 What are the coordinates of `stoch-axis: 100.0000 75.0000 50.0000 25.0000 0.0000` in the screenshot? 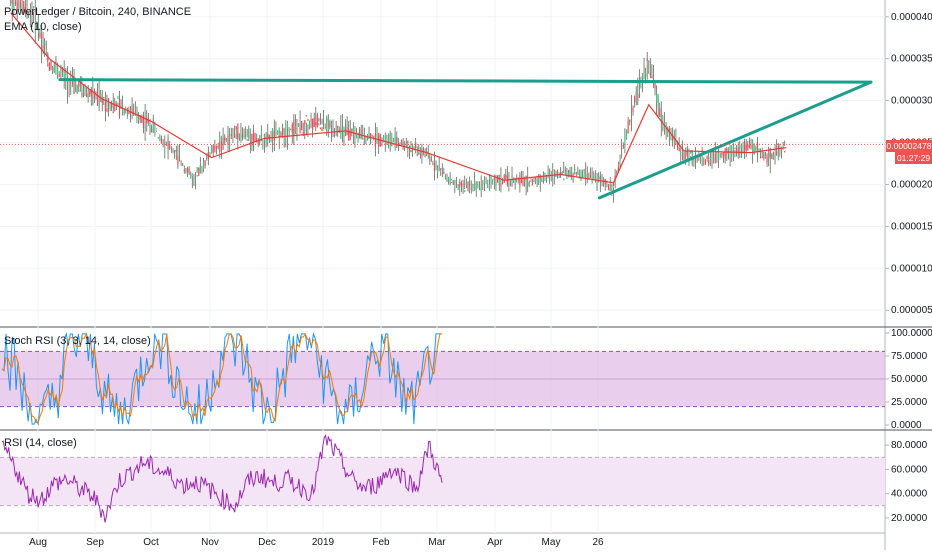 It's located at (908, 379).